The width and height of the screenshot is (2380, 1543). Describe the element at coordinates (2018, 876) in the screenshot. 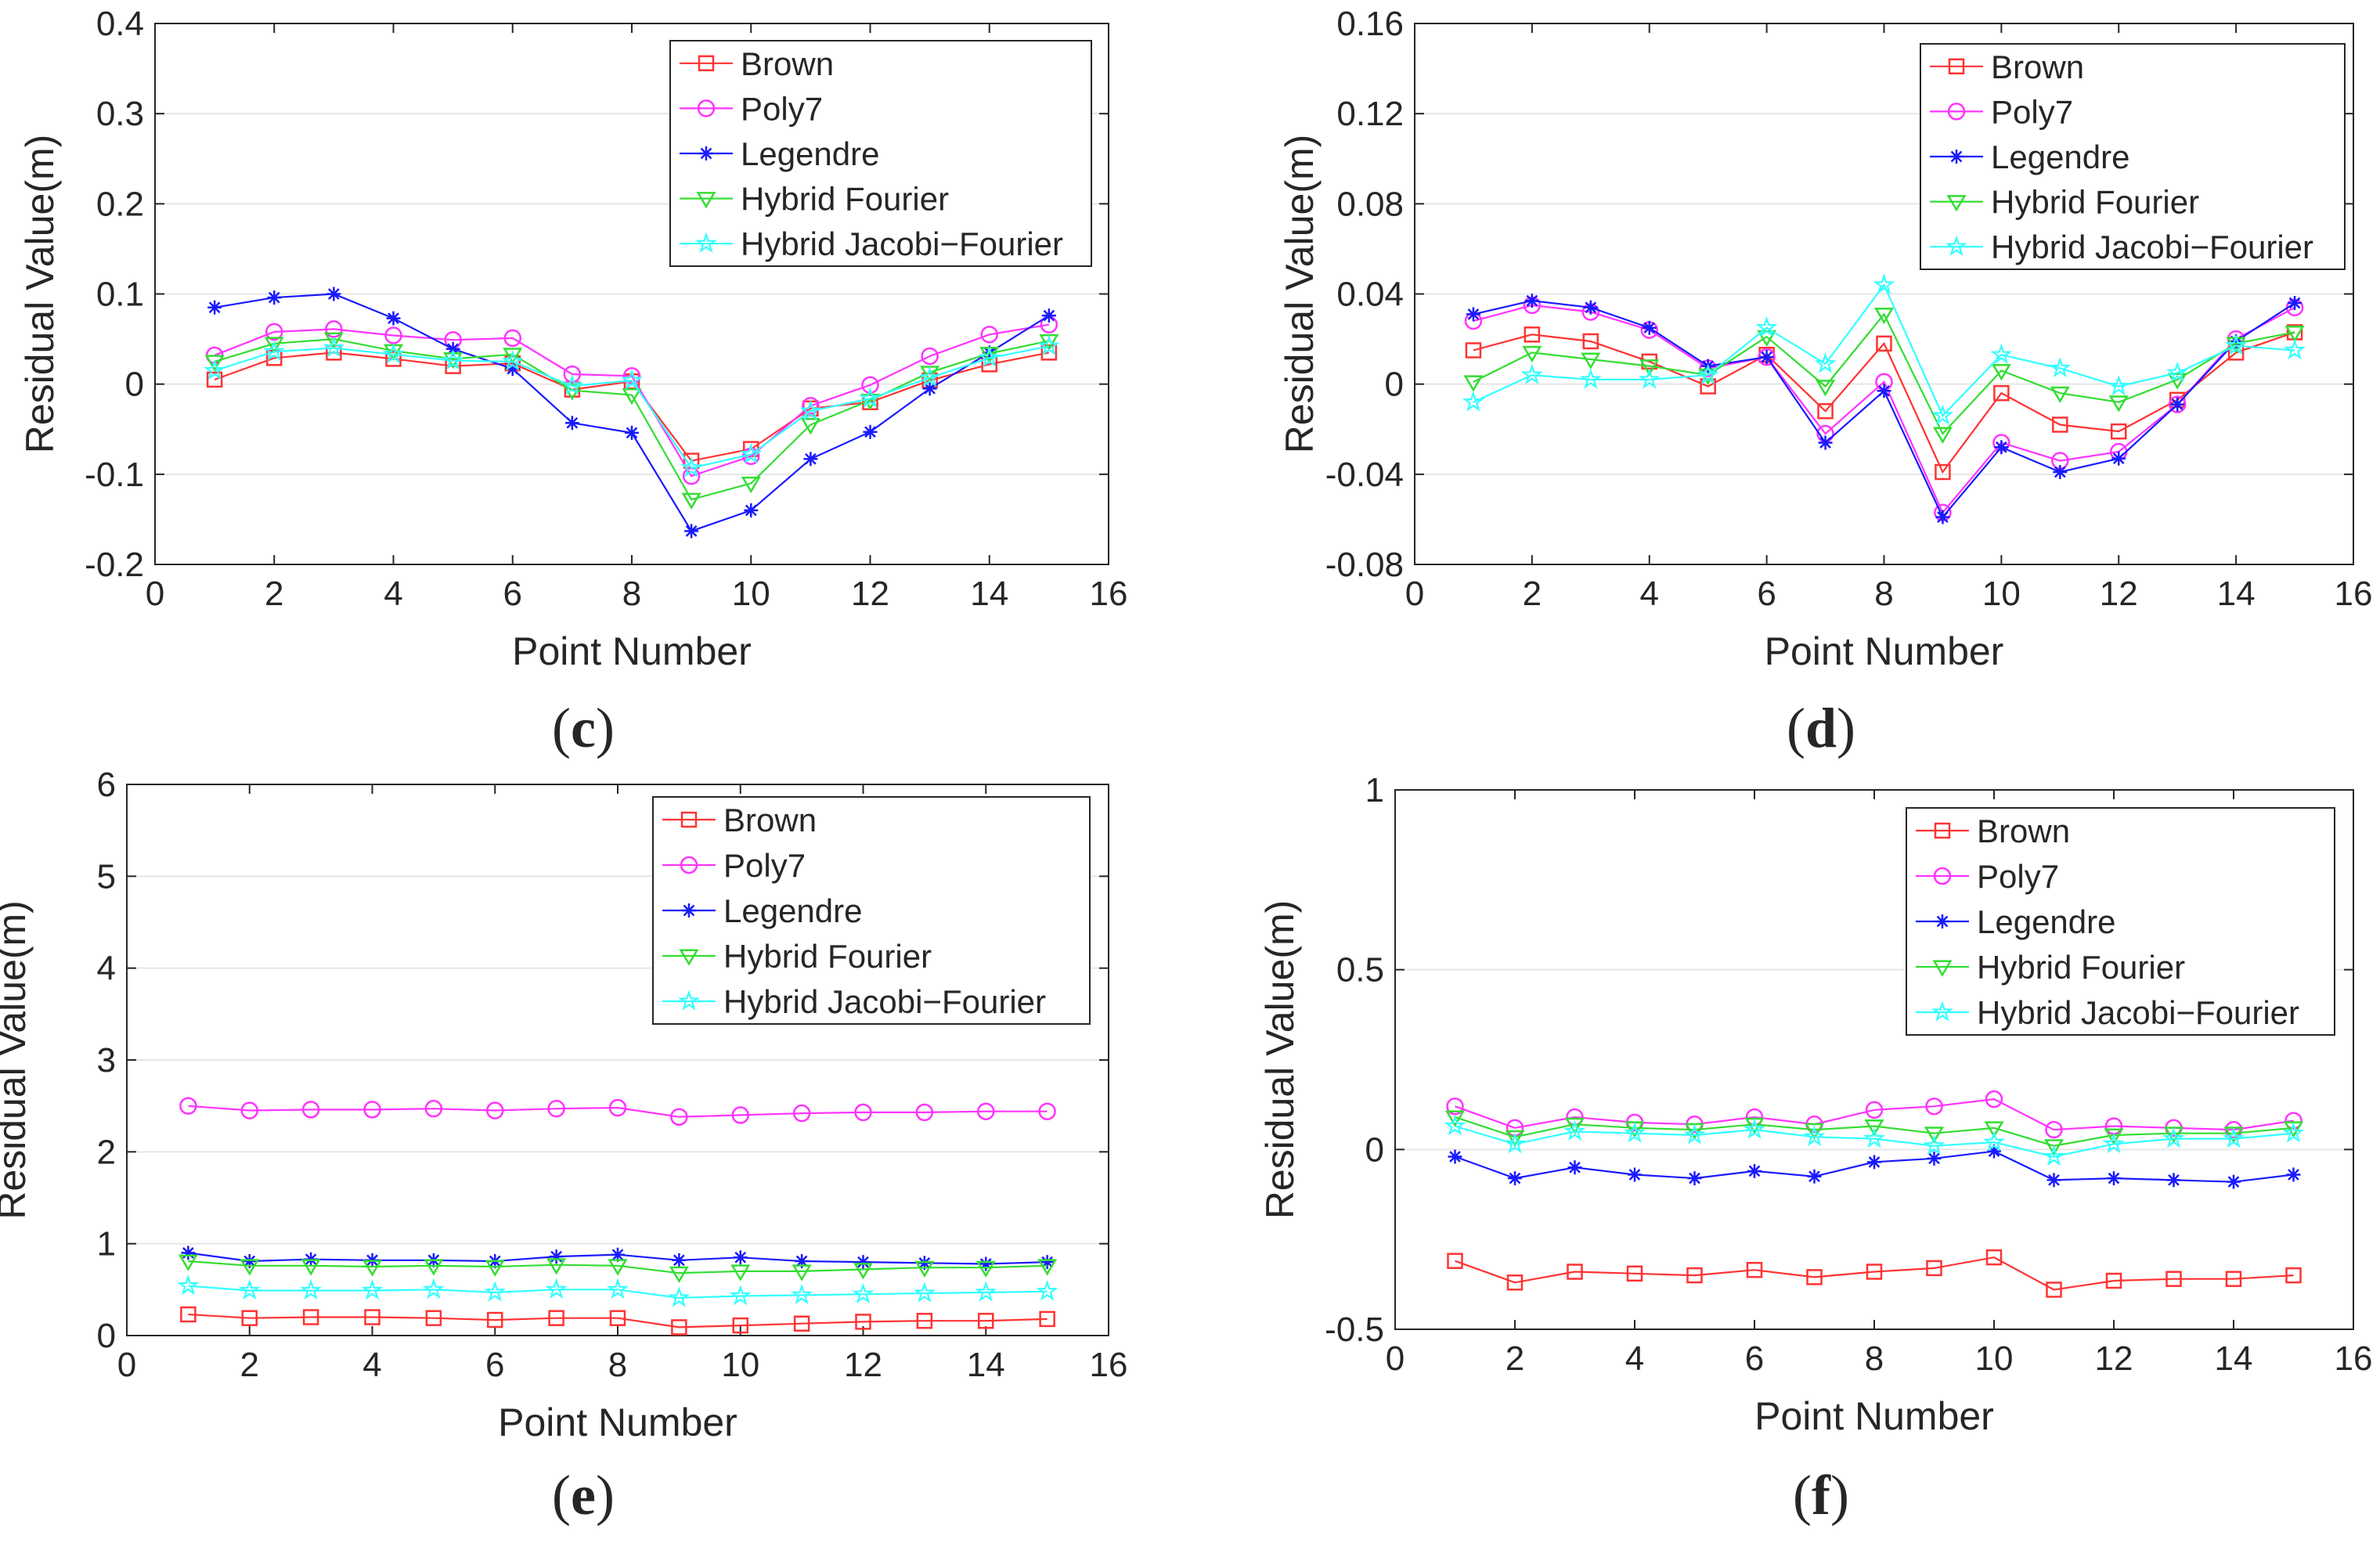

I see `legend-label: Poly7` at that location.